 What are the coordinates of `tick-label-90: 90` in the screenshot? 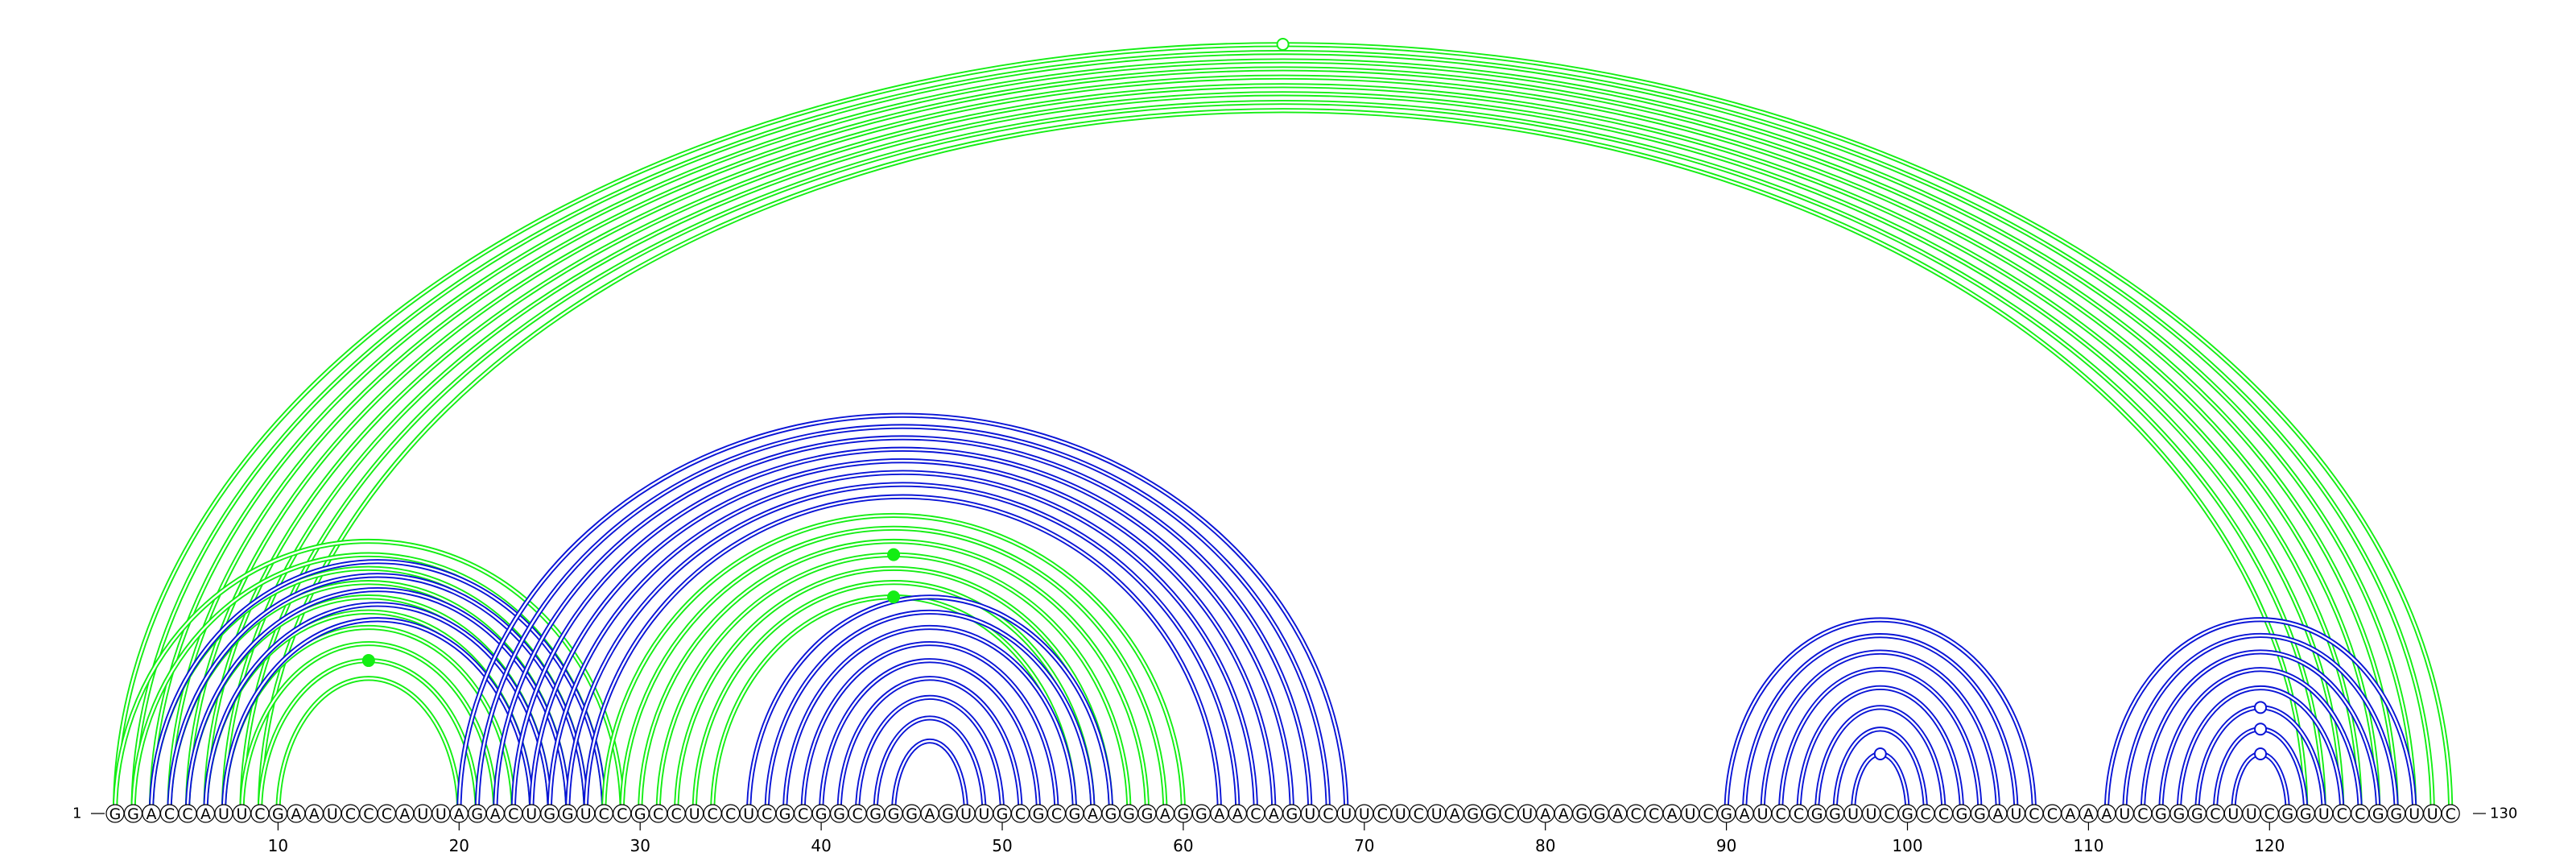 It's located at (1726, 845).